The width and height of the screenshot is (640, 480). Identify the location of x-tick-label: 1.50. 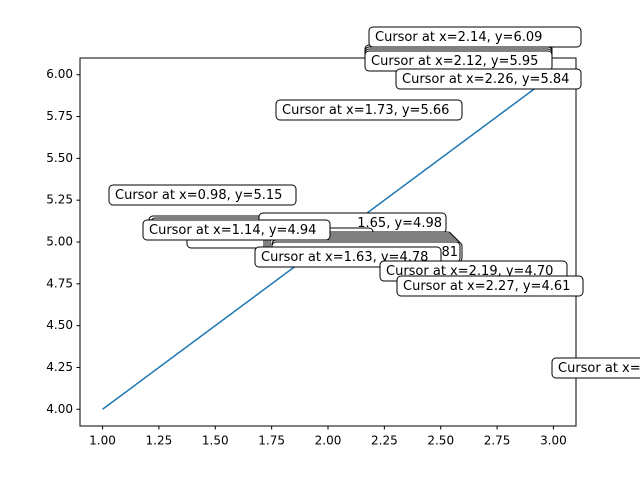
(215, 441).